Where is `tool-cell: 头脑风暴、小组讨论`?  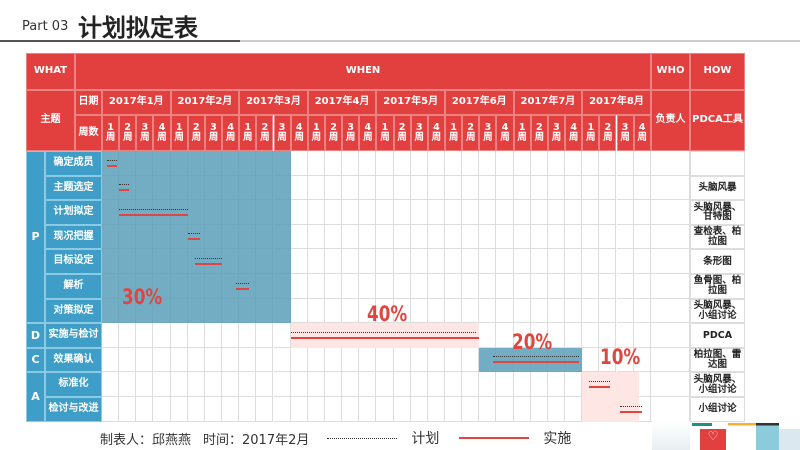 tool-cell: 头脑风暴、小组讨论 is located at coordinates (717, 384).